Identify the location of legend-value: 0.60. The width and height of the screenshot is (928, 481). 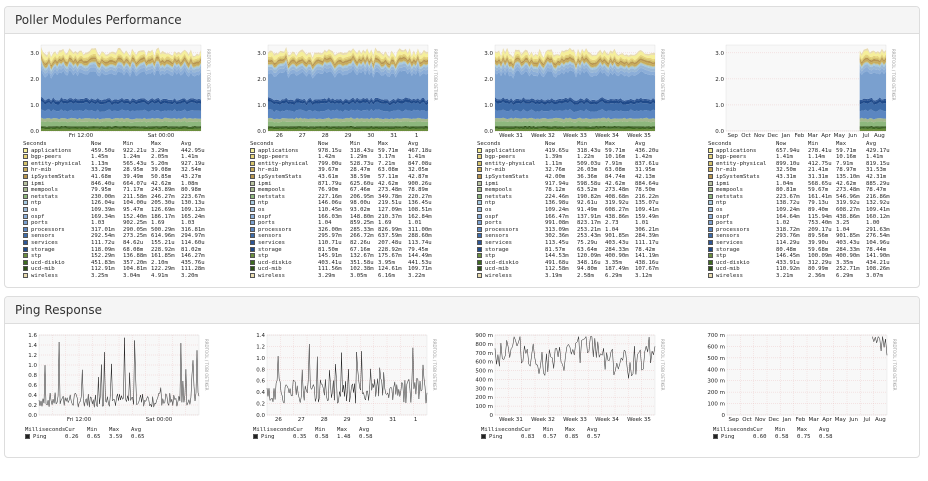
(760, 436).